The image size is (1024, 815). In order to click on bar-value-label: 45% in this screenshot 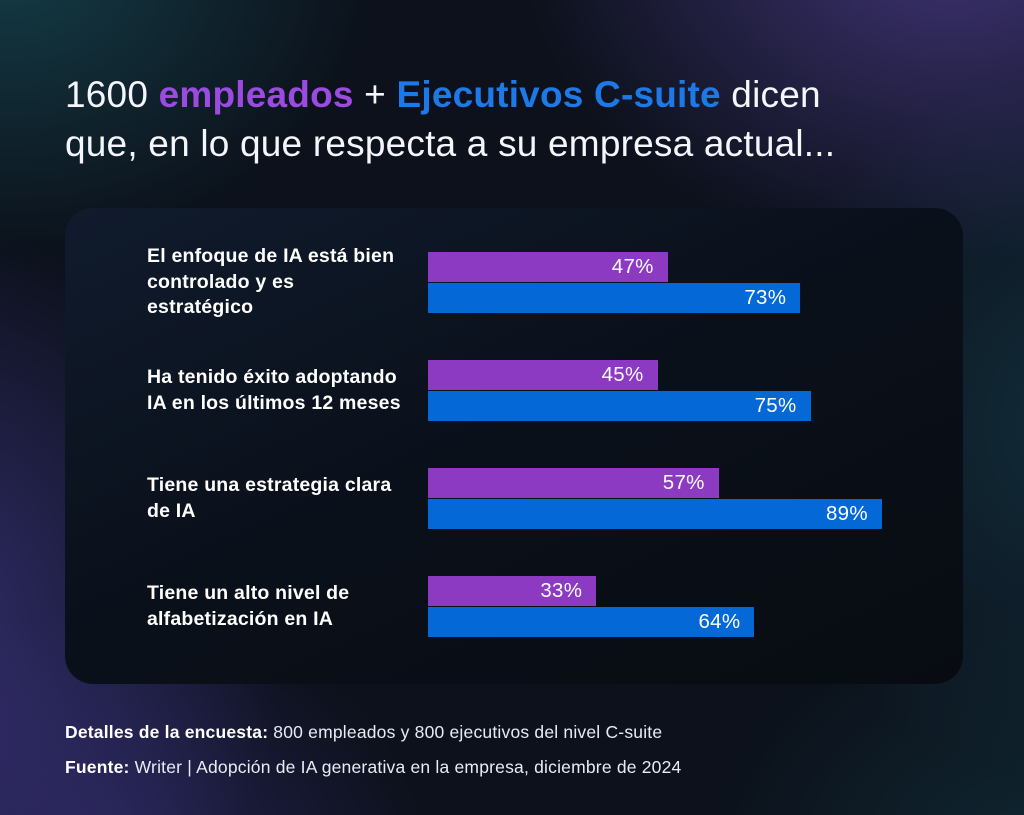, I will do `click(622, 374)`.